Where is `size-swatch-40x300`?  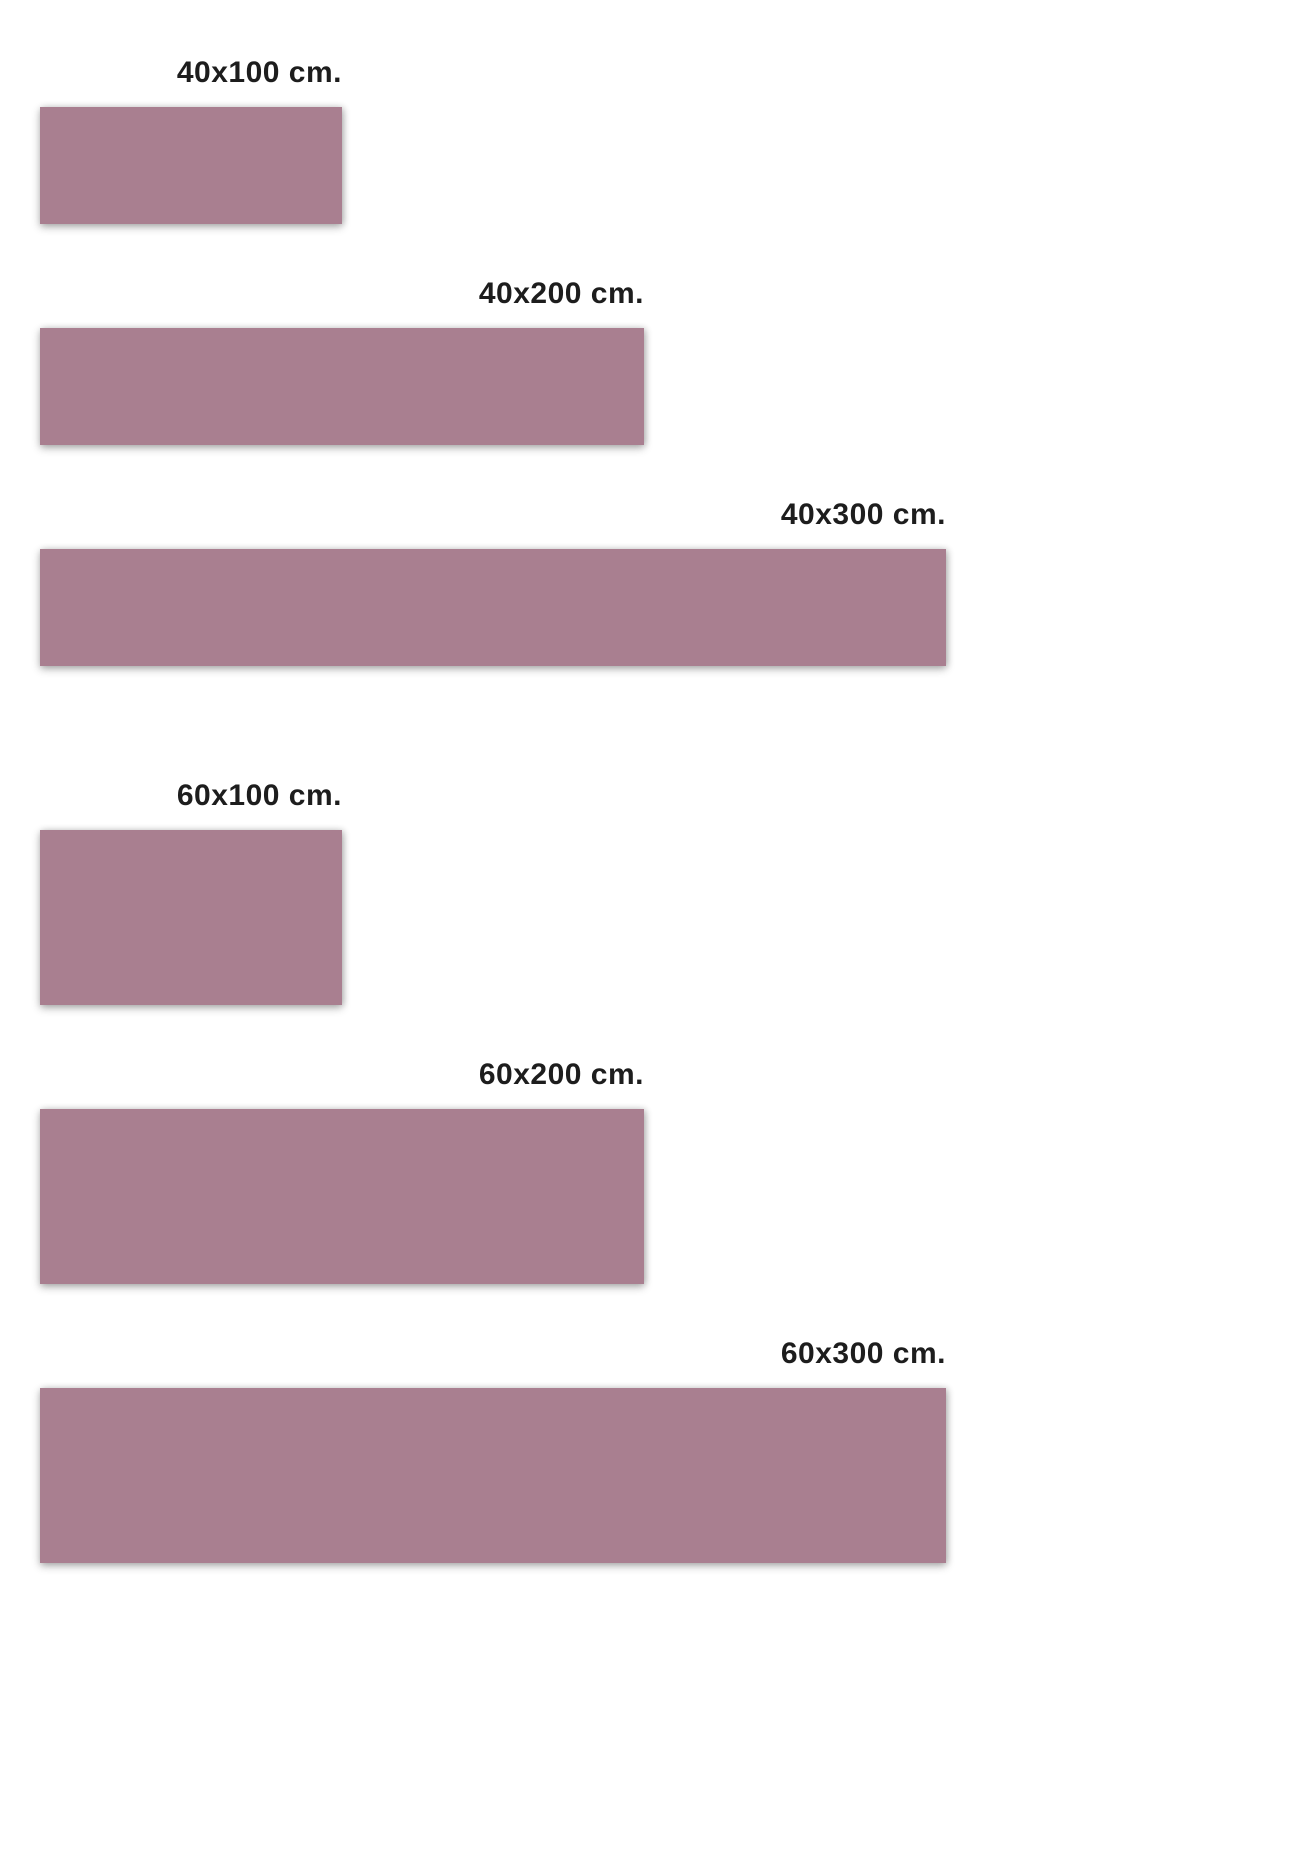
size-swatch-40x300 is located at coordinates (493, 607).